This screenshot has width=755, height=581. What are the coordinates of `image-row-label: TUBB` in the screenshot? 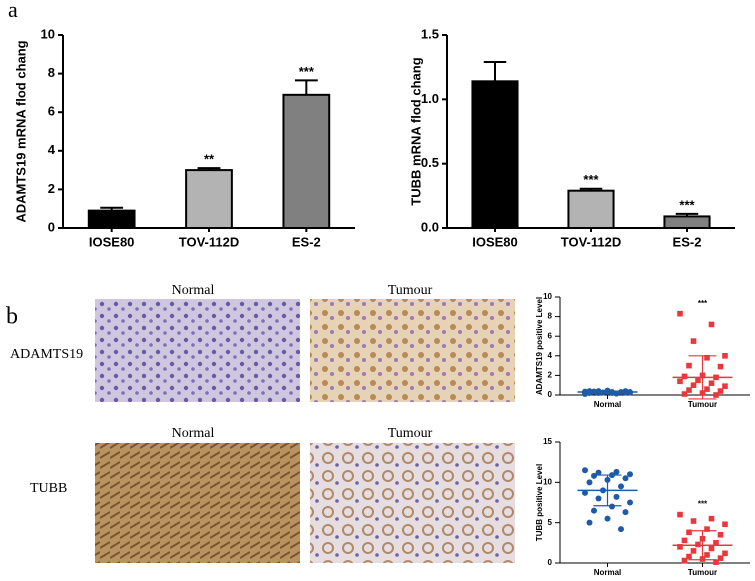 It's located at (48, 488).